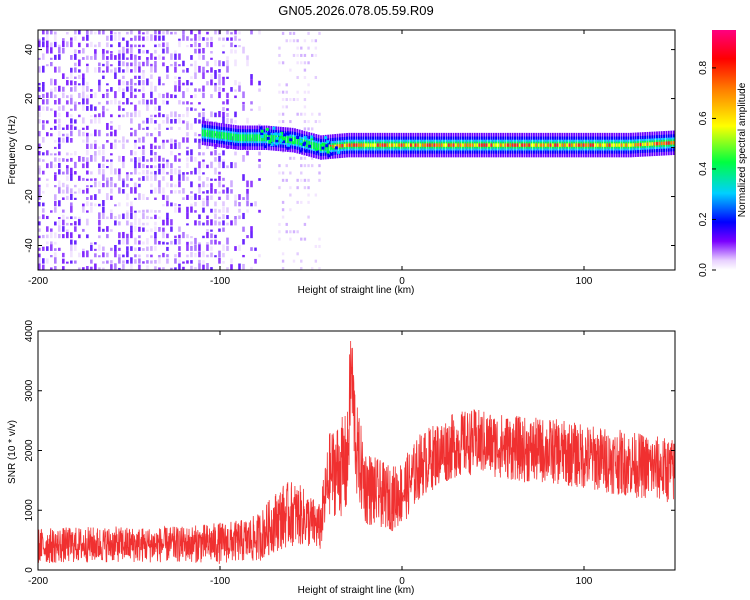 The image size is (750, 600). Describe the element at coordinates (29, 147) in the screenshot. I see `spectrogram-y-tick-label: 0` at that location.